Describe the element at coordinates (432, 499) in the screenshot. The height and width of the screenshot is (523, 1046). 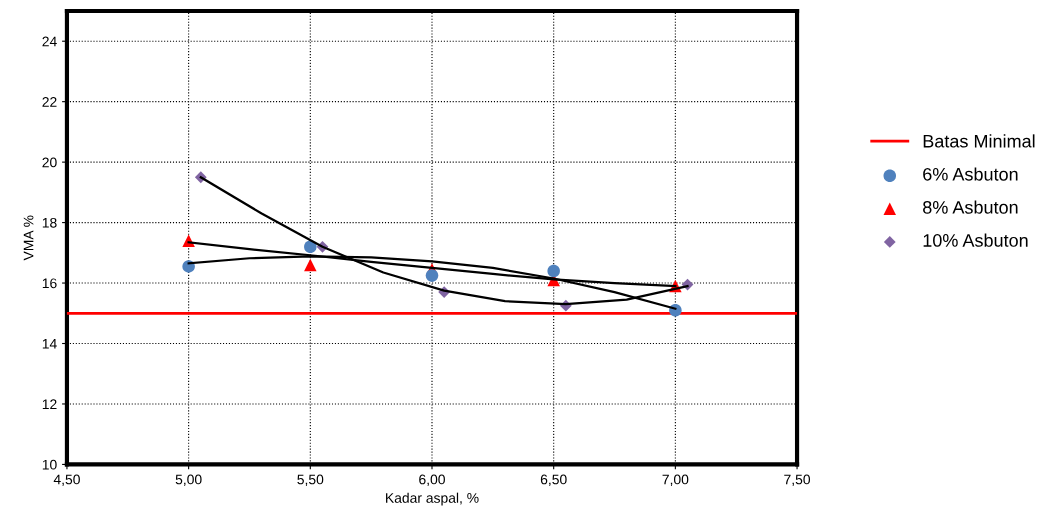
I see `x-axis-title: Kadar aspal, %` at that location.